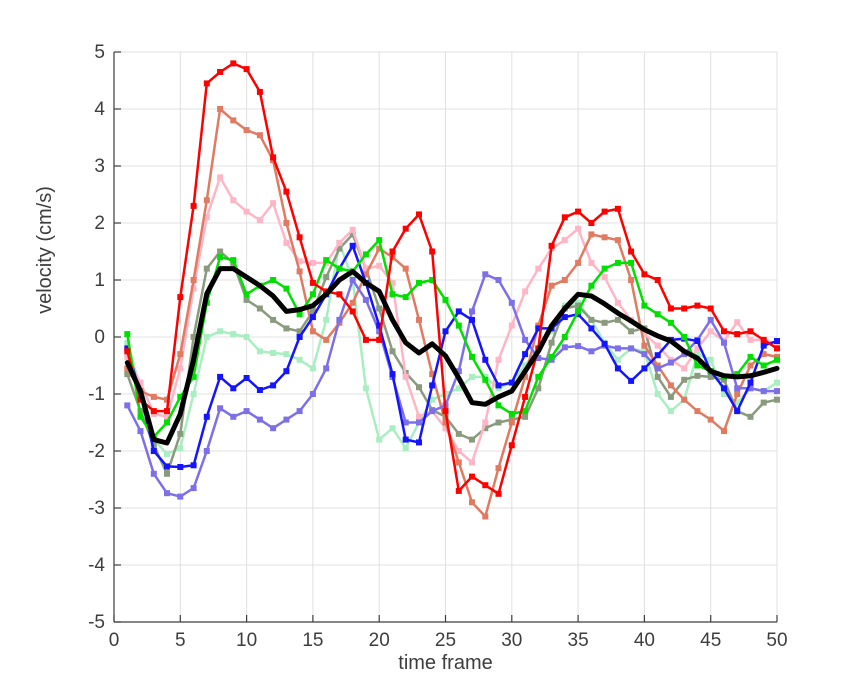  Describe the element at coordinates (96, 565) in the screenshot. I see `y-tick-label: -4` at that location.